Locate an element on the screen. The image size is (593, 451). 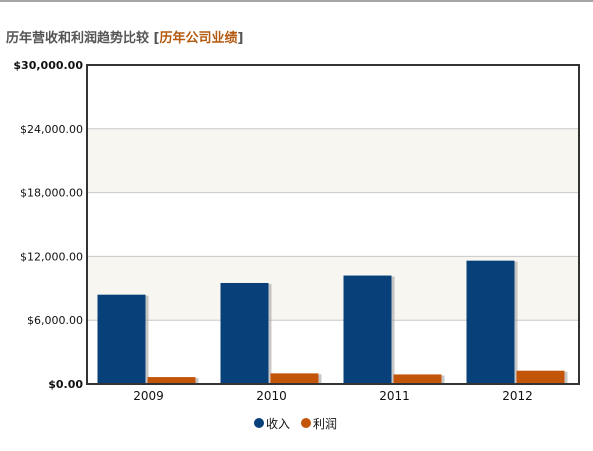
y-tick-label: $18,000.00 is located at coordinates (51, 193).